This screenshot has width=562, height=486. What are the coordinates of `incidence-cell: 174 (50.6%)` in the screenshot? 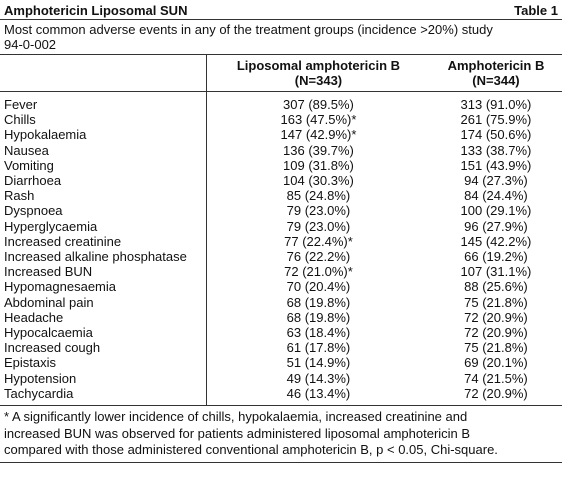 It's located at (496, 135).